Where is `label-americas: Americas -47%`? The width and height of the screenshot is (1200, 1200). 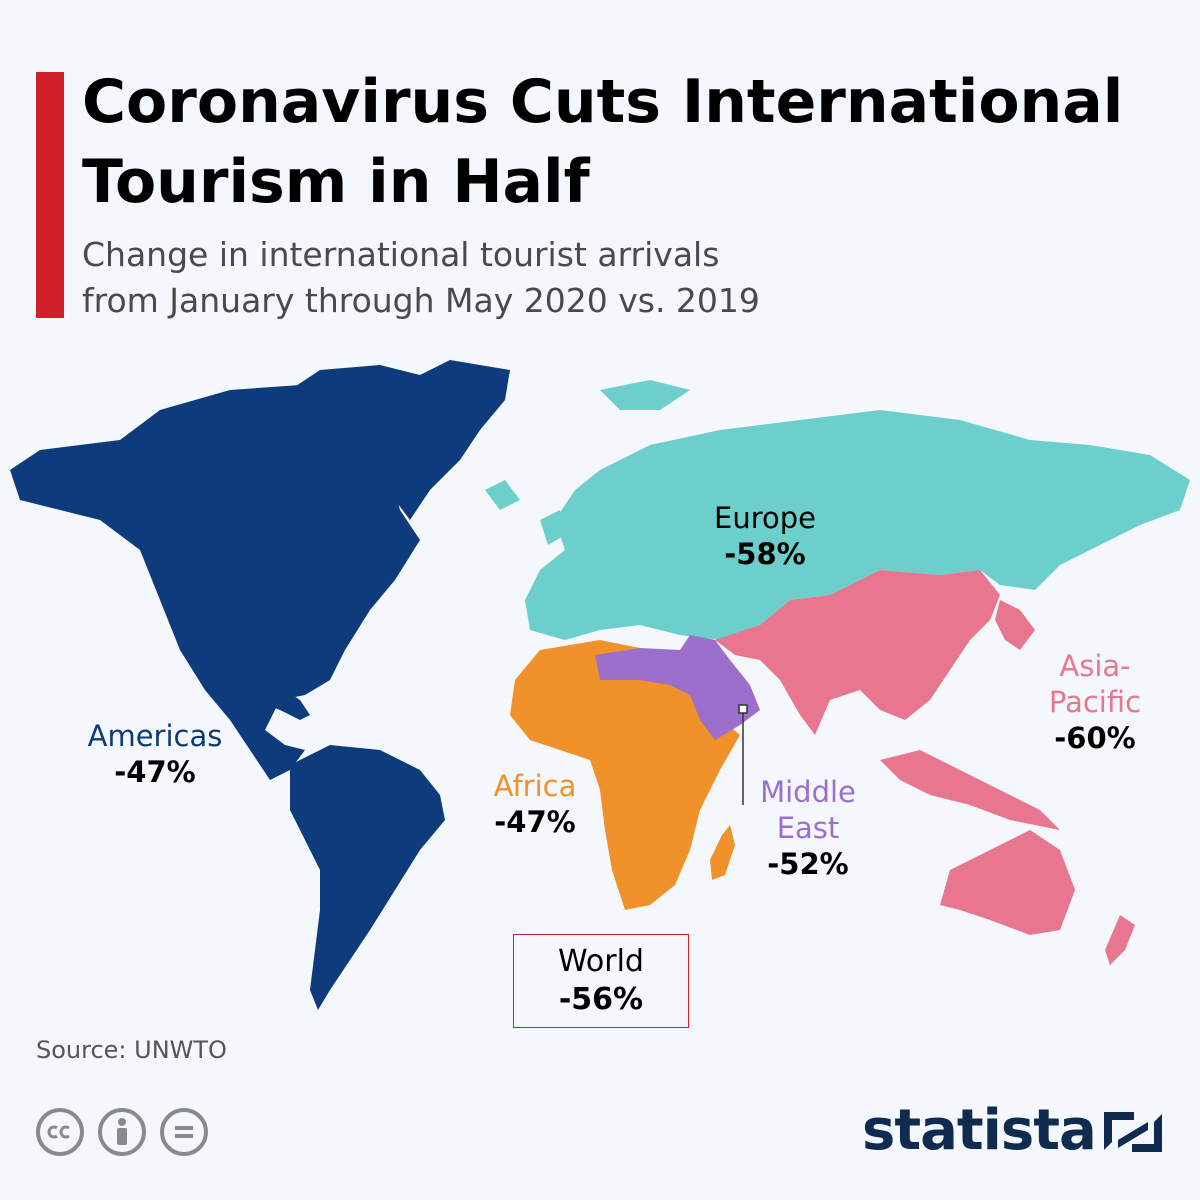 label-americas: Americas -47% is located at coordinates (155, 754).